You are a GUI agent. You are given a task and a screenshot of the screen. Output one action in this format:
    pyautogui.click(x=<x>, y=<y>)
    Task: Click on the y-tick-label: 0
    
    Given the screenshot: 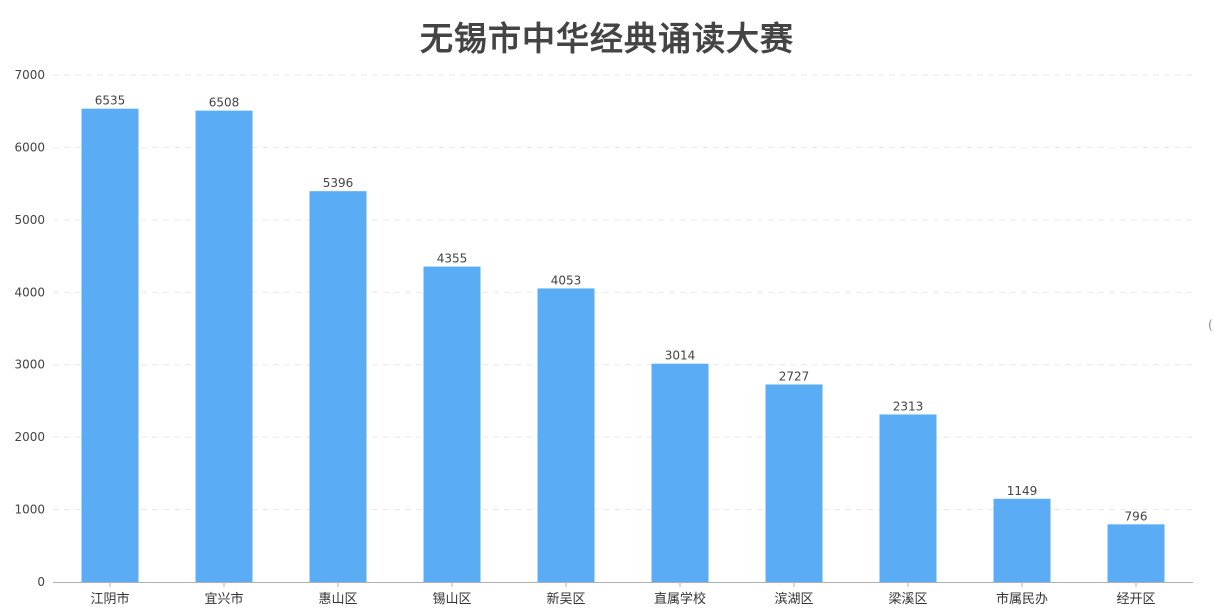 What is the action you would take?
    pyautogui.click(x=41, y=582)
    